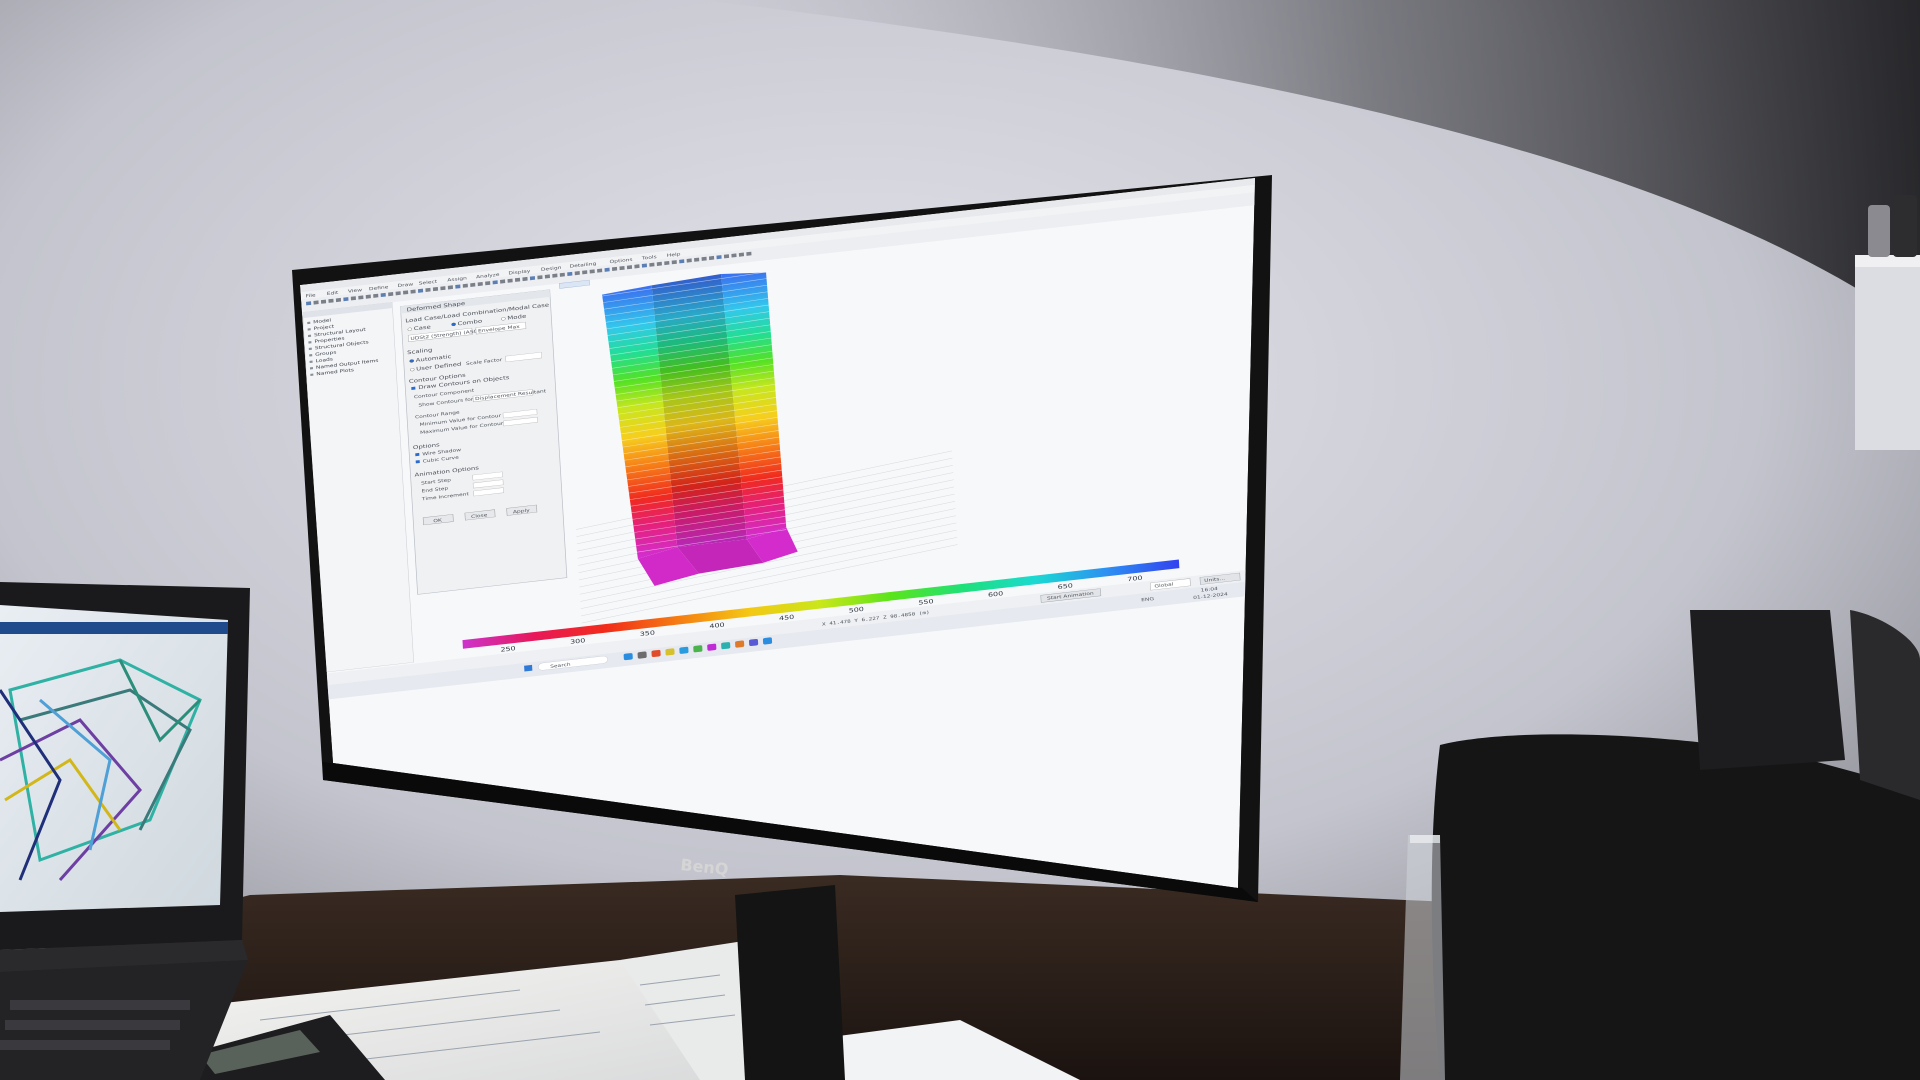 This screenshot has width=1920, height=1080. I want to click on tree-item: Groups, so click(326, 353).